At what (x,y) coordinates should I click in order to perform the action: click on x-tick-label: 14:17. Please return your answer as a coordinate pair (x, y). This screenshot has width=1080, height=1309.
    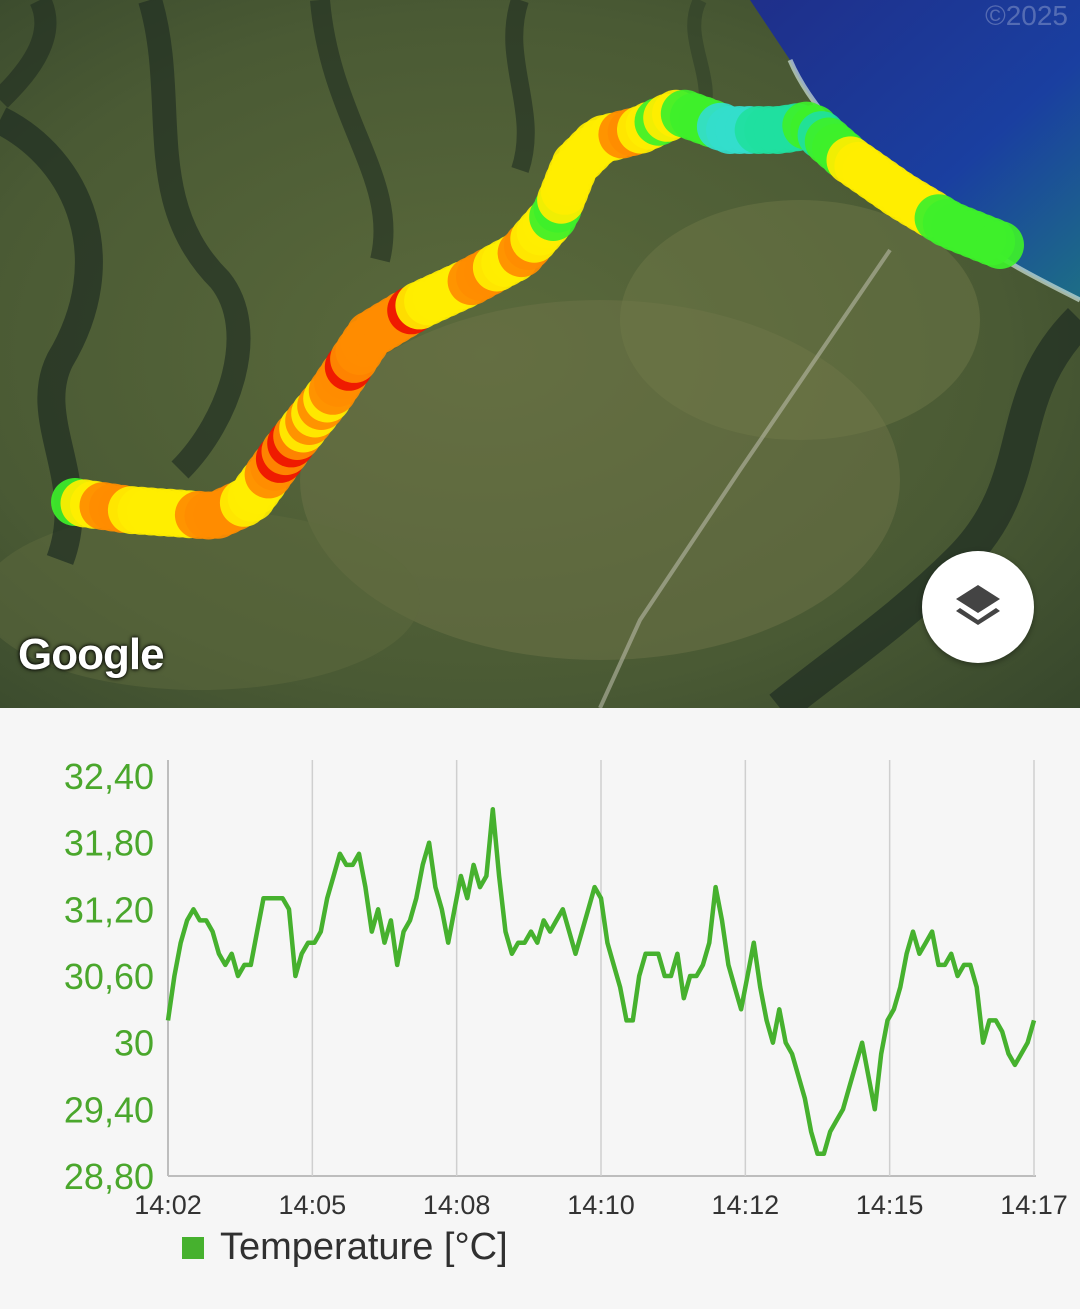
    Looking at the image, I should click on (1034, 1205).